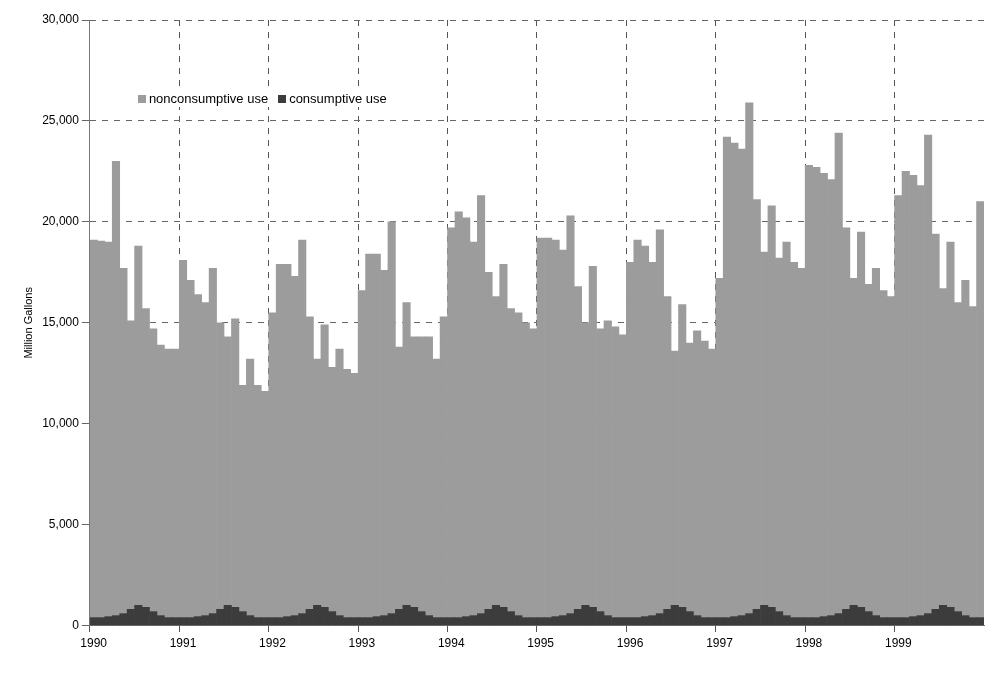  What do you see at coordinates (61, 120) in the screenshot?
I see `y-tick-label: 25,000` at bounding box center [61, 120].